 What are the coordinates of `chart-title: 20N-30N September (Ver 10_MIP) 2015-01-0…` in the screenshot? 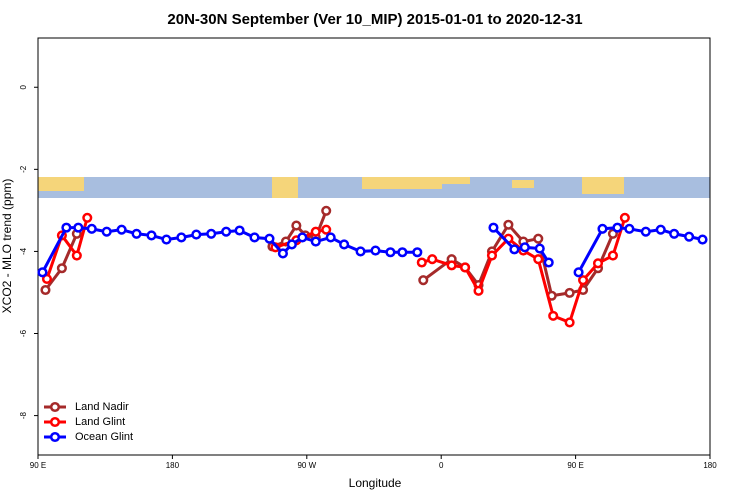 It's located at (374, 19).